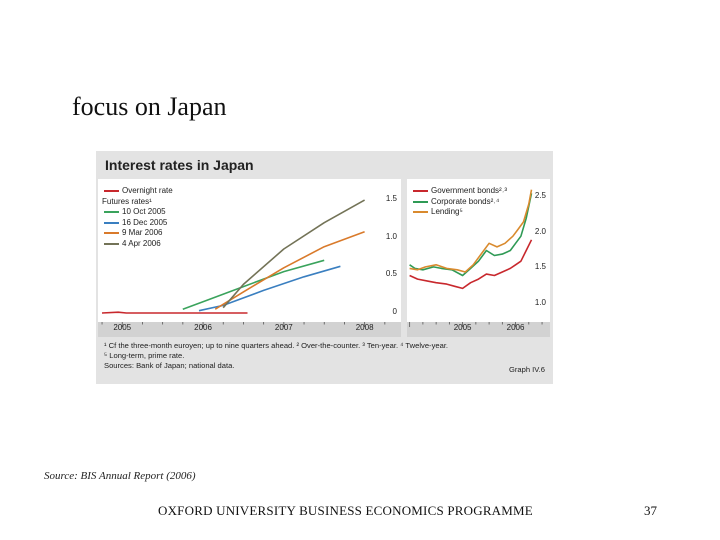 The height and width of the screenshot is (540, 720). Describe the element at coordinates (650, 510) in the screenshot. I see `page-number: 37` at that location.